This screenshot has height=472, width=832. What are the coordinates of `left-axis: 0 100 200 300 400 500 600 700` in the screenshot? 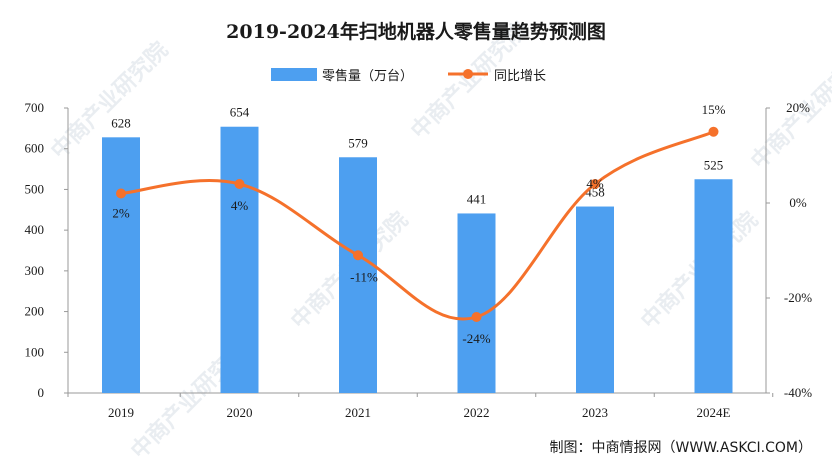 It's located at (47, 250).